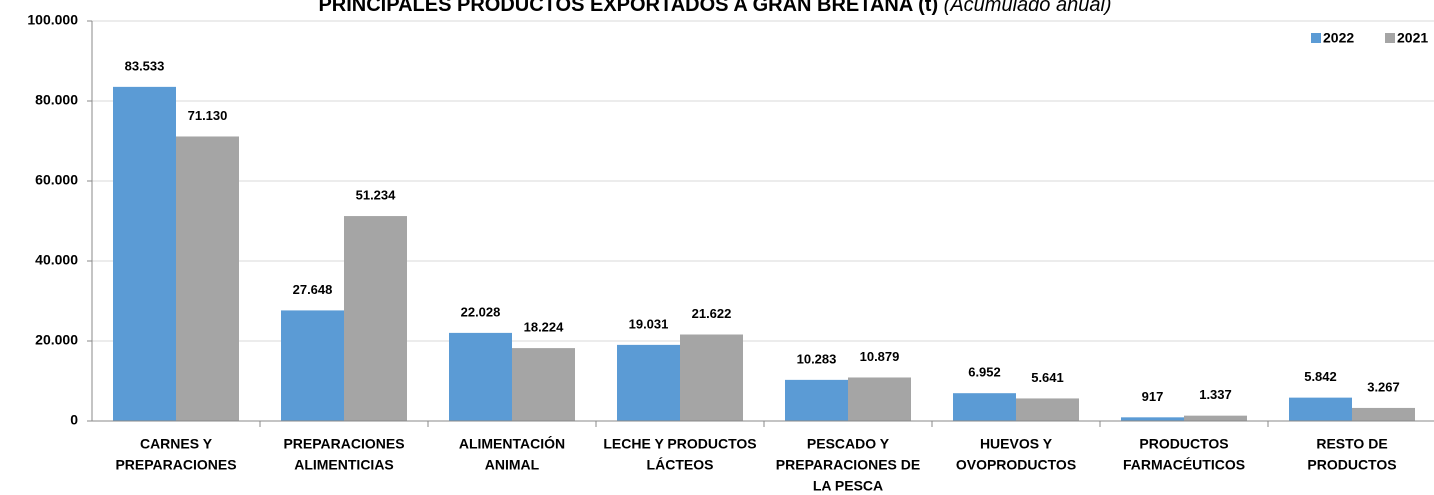 This screenshot has height=495, width=1434. What do you see at coordinates (1047, 377) in the screenshot?
I see `value-label: 5.641` at bounding box center [1047, 377].